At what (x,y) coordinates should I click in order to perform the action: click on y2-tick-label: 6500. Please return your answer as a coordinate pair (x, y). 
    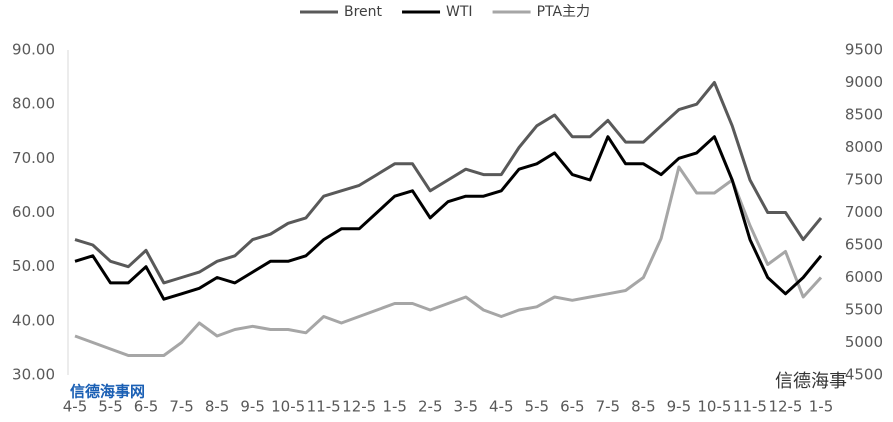
    Looking at the image, I should click on (864, 245).